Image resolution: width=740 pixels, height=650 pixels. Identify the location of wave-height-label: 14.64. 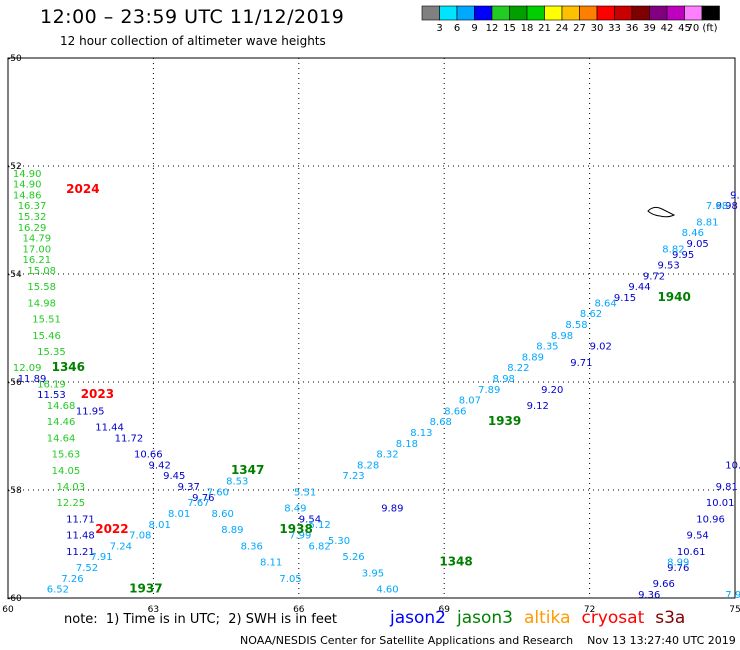
(61, 438).